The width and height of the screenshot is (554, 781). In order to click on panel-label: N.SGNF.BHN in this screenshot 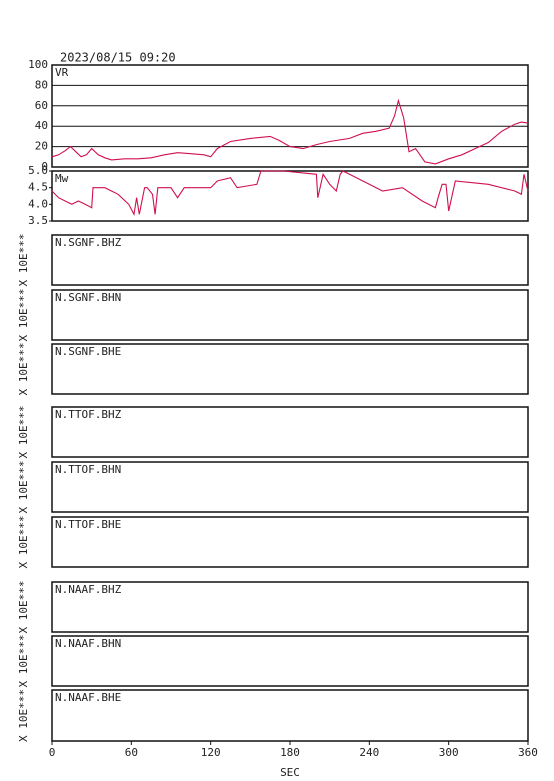, I will do `click(88, 297)`.